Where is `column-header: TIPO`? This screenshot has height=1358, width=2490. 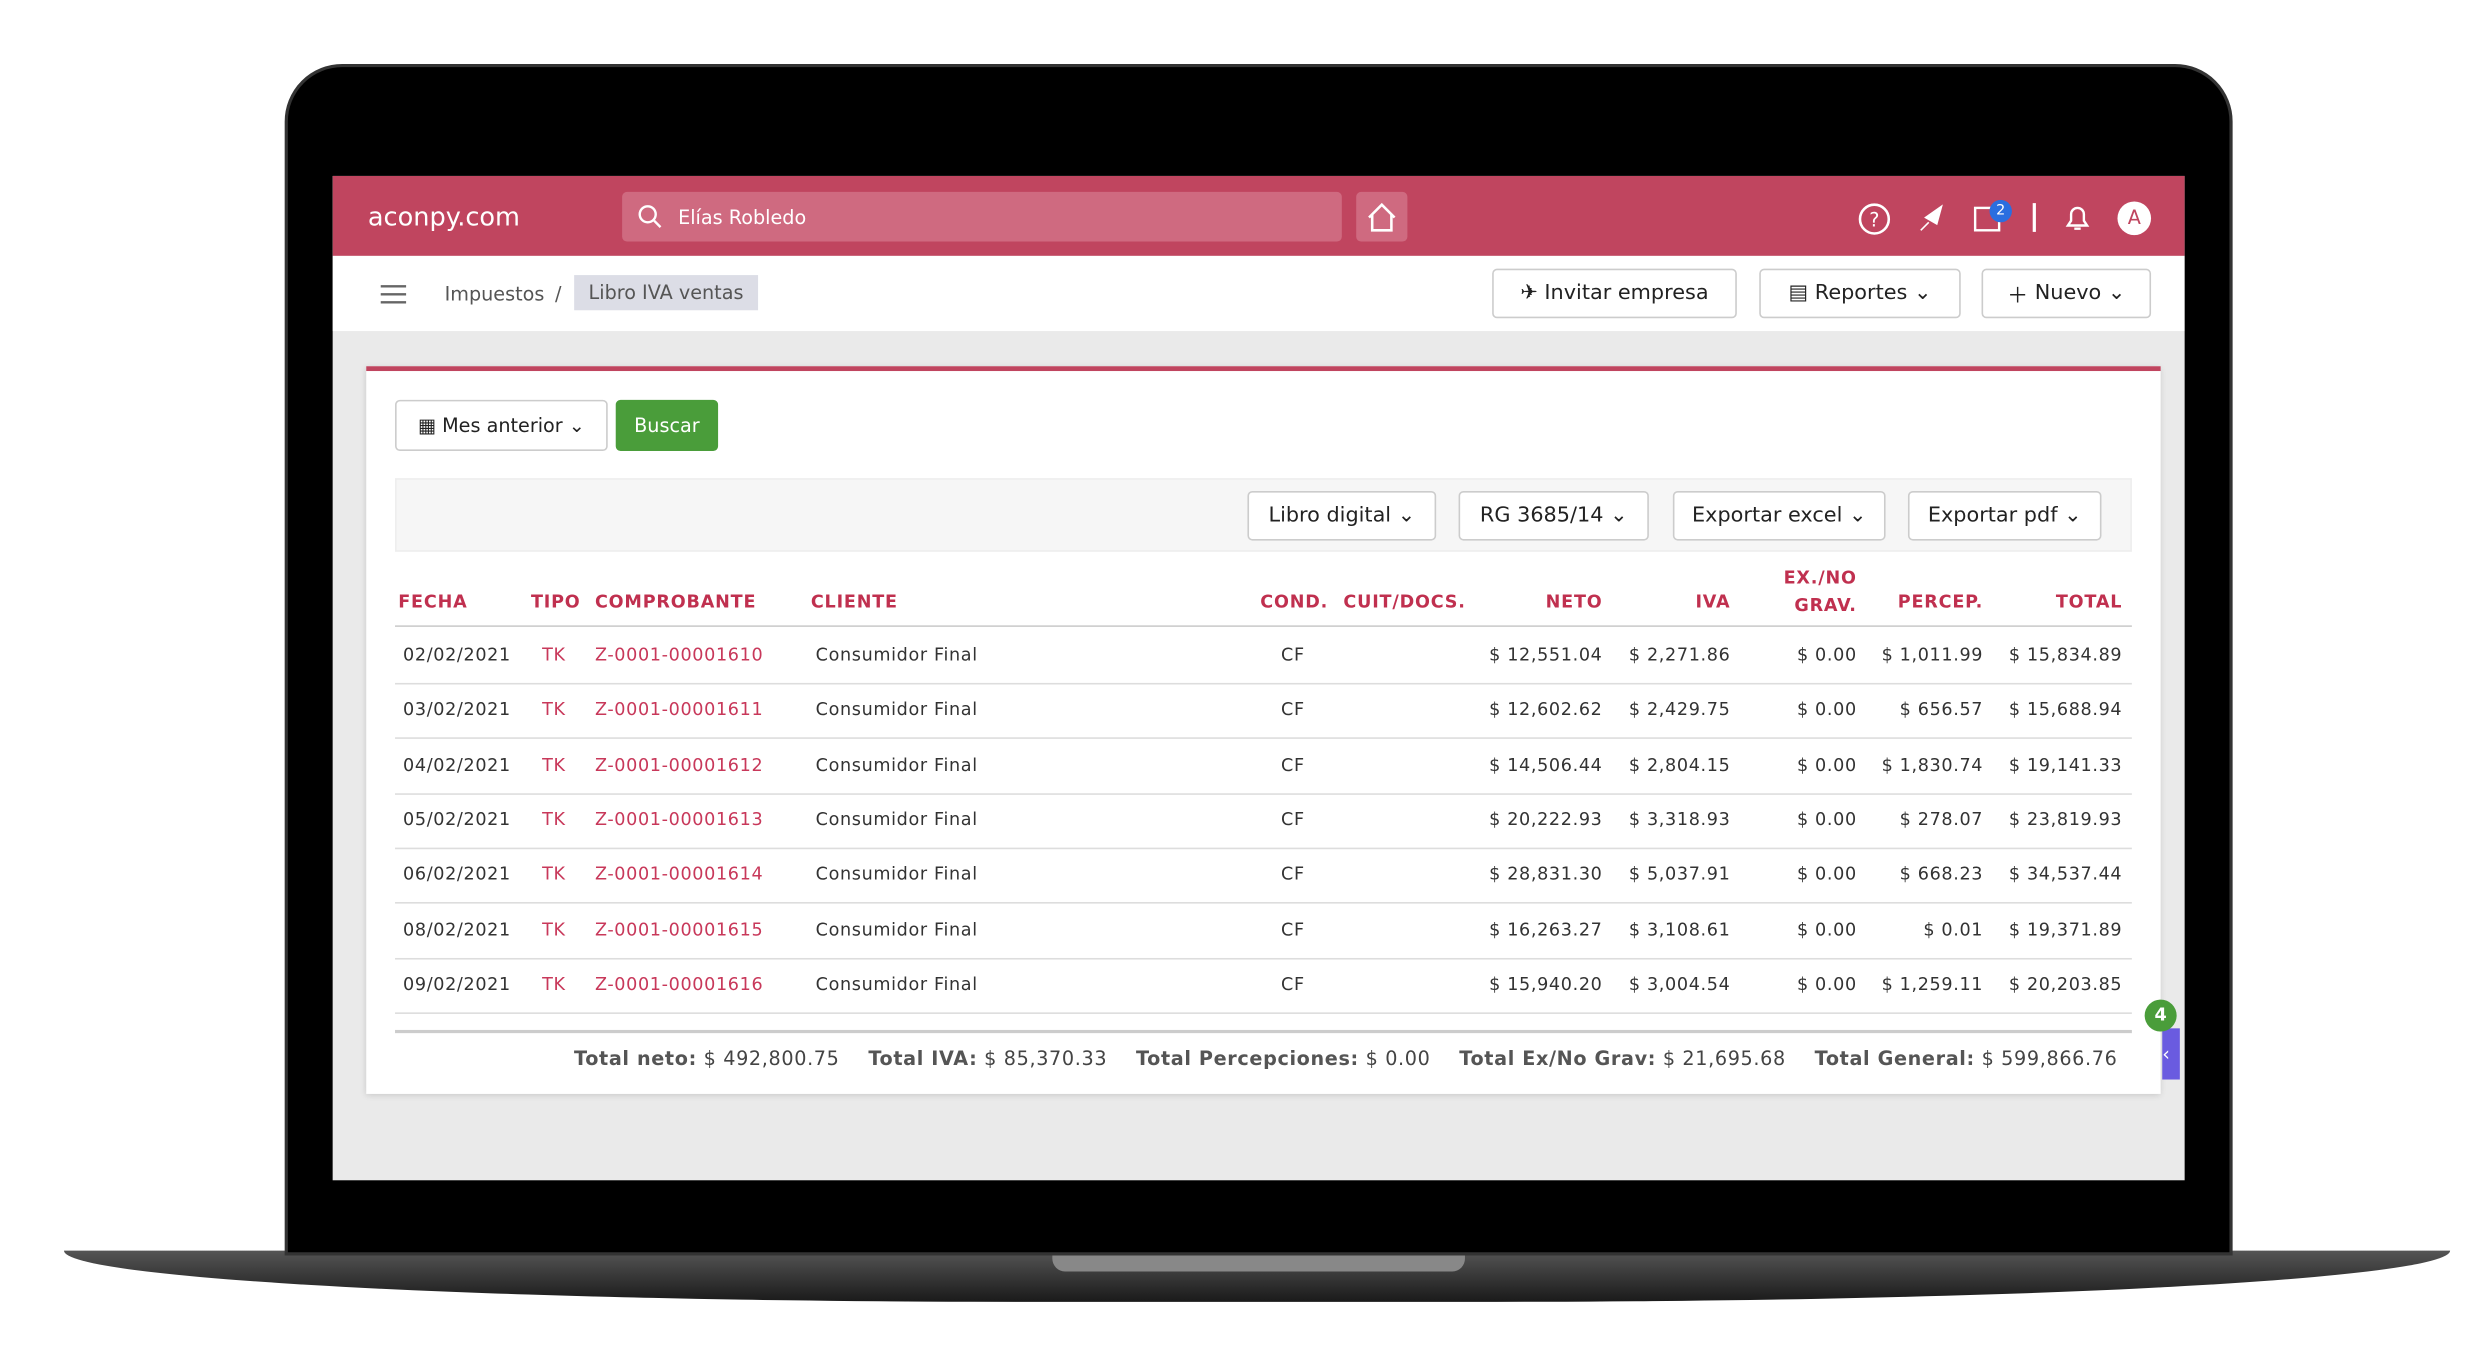
column-header: TIPO is located at coordinates (555, 602).